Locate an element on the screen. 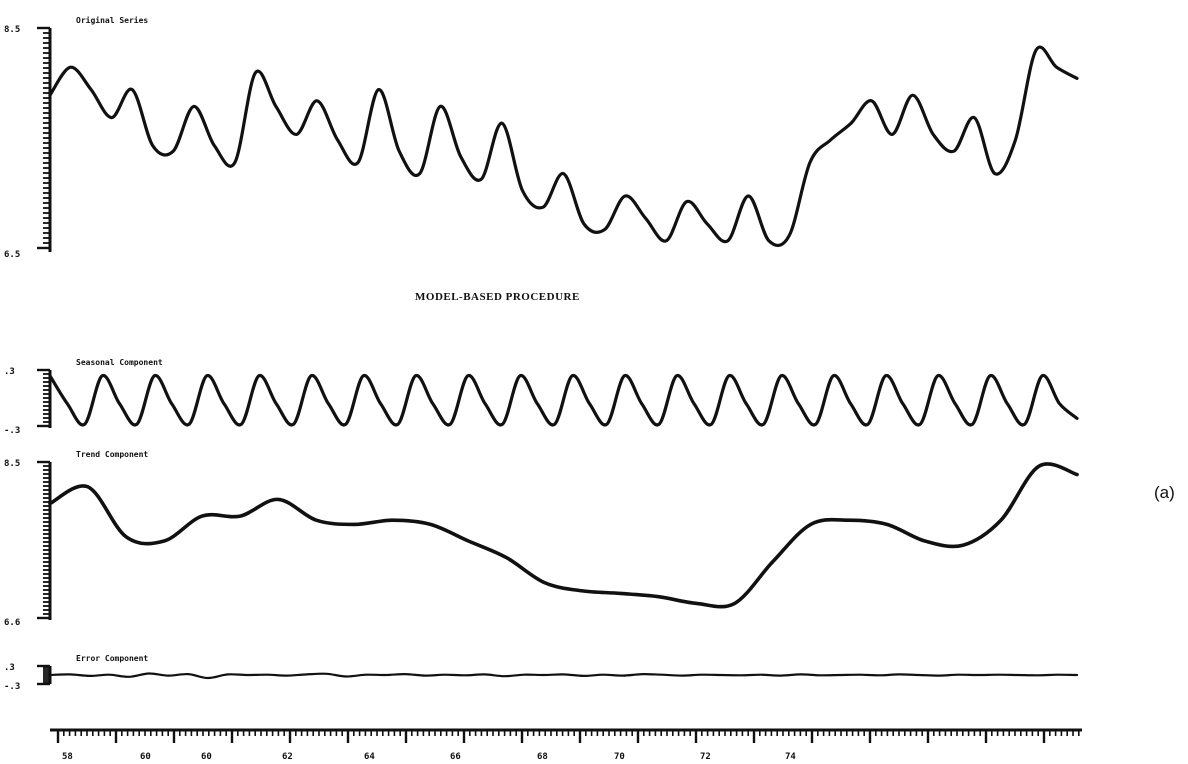 The height and width of the screenshot is (764, 1188). panel-2: Seasonal Component .3 -.3 is located at coordinates (541, 397).